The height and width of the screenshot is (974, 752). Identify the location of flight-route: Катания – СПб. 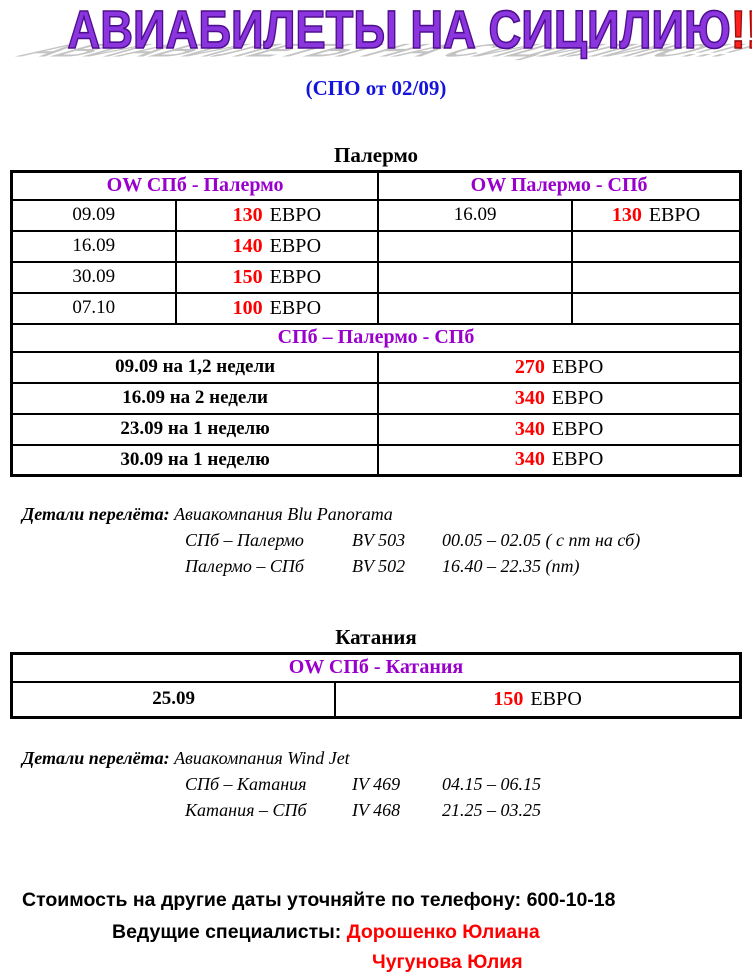
(246, 810).